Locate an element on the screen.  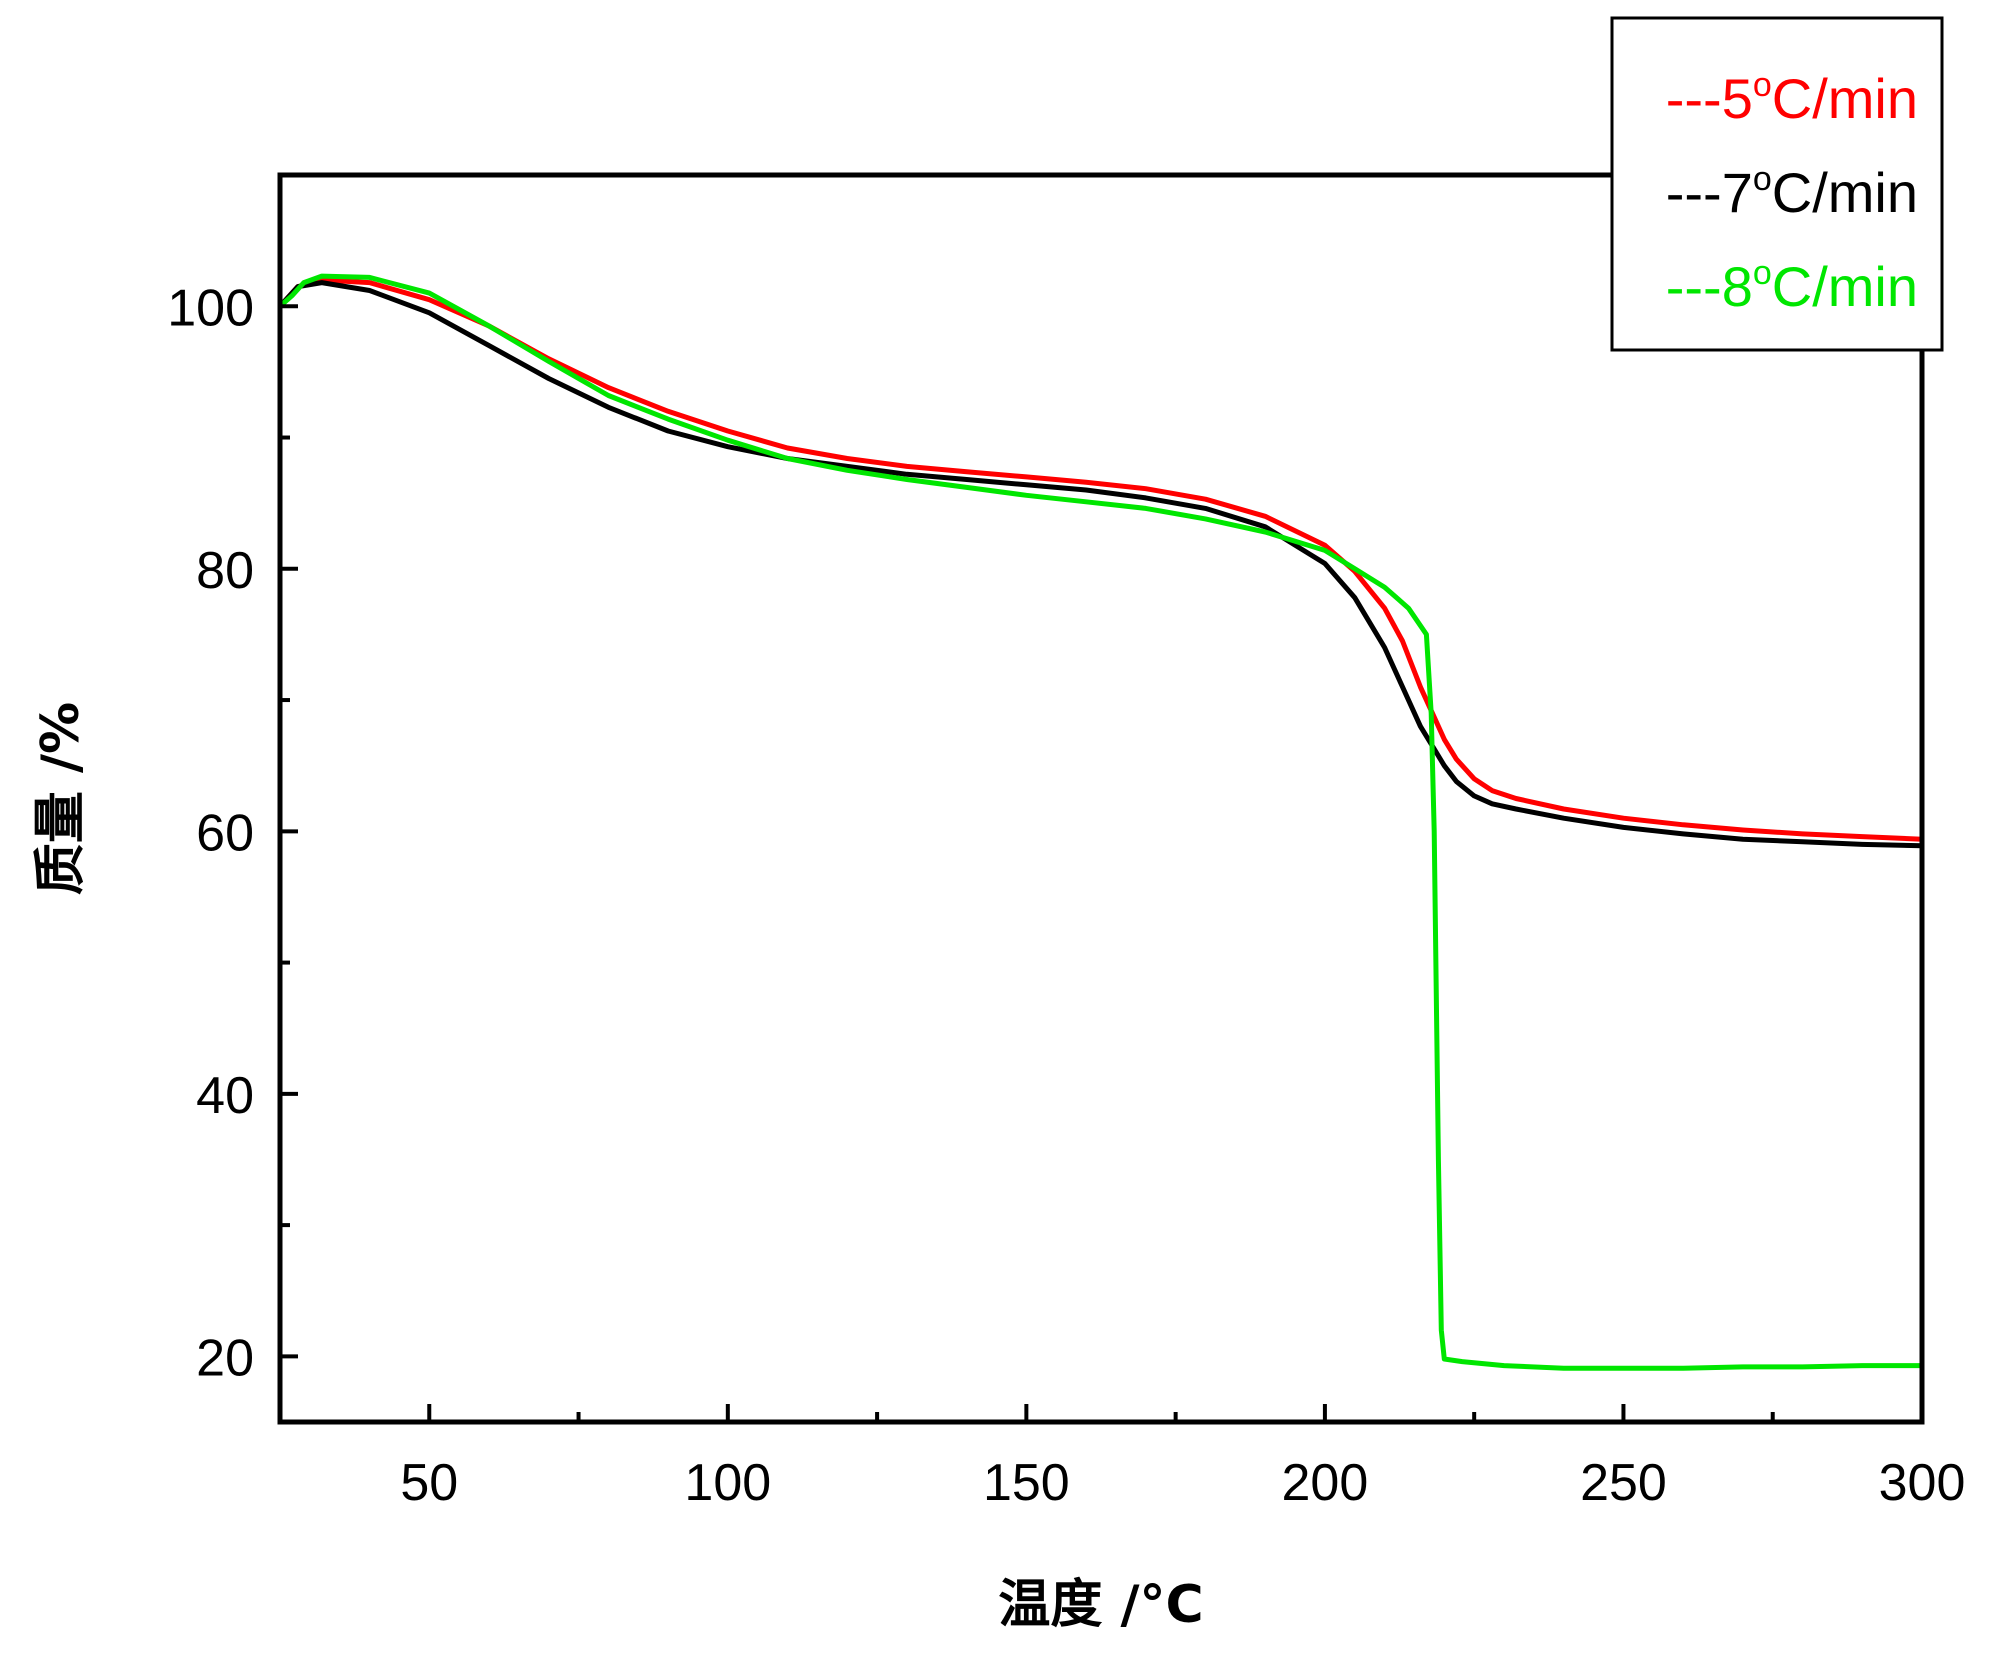
y-tick-label: 100 is located at coordinates (210, 308).